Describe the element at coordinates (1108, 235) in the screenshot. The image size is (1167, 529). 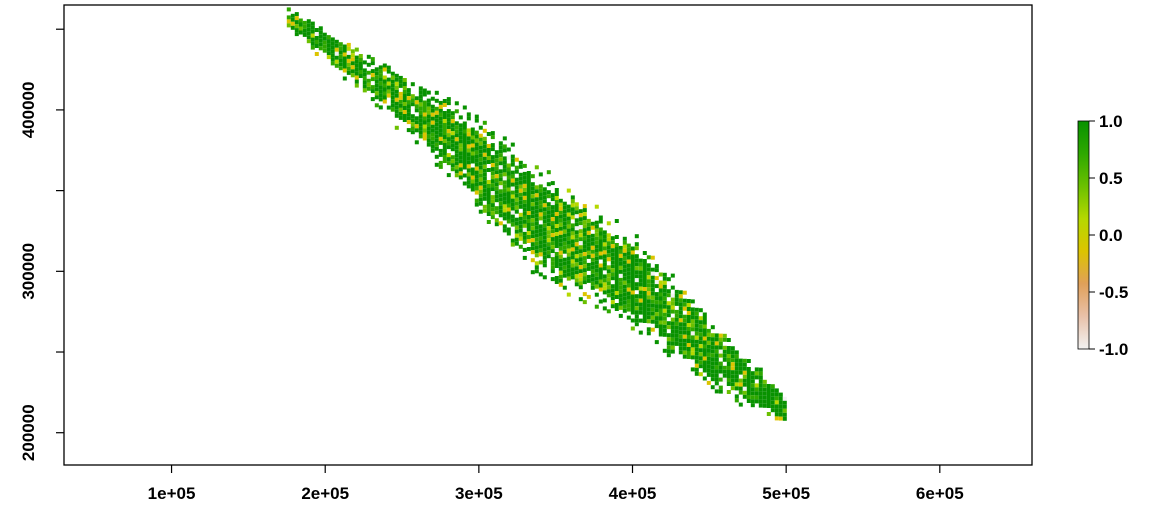
I see `legend-ticks: 1.00.50.0-0.5-1.0` at that location.